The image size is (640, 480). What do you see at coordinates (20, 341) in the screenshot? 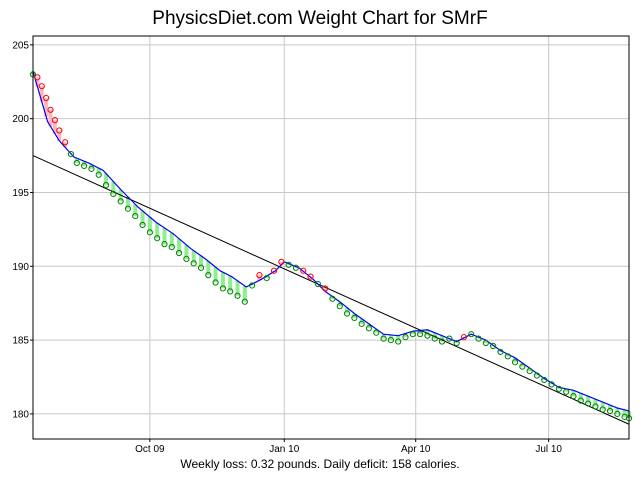
I see `y-tick-label: 185` at bounding box center [20, 341].